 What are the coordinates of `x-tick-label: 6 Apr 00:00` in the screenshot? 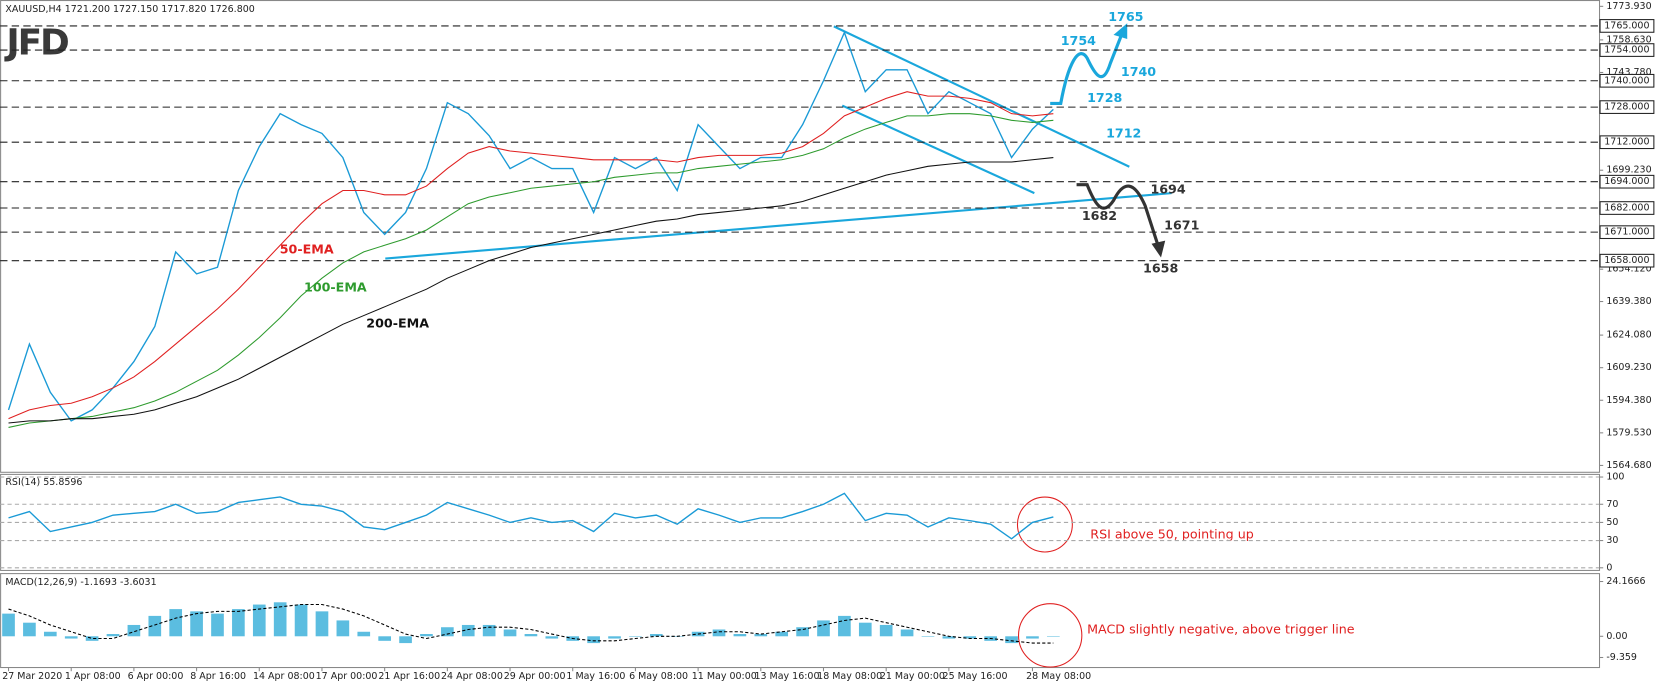 It's located at (156, 676).